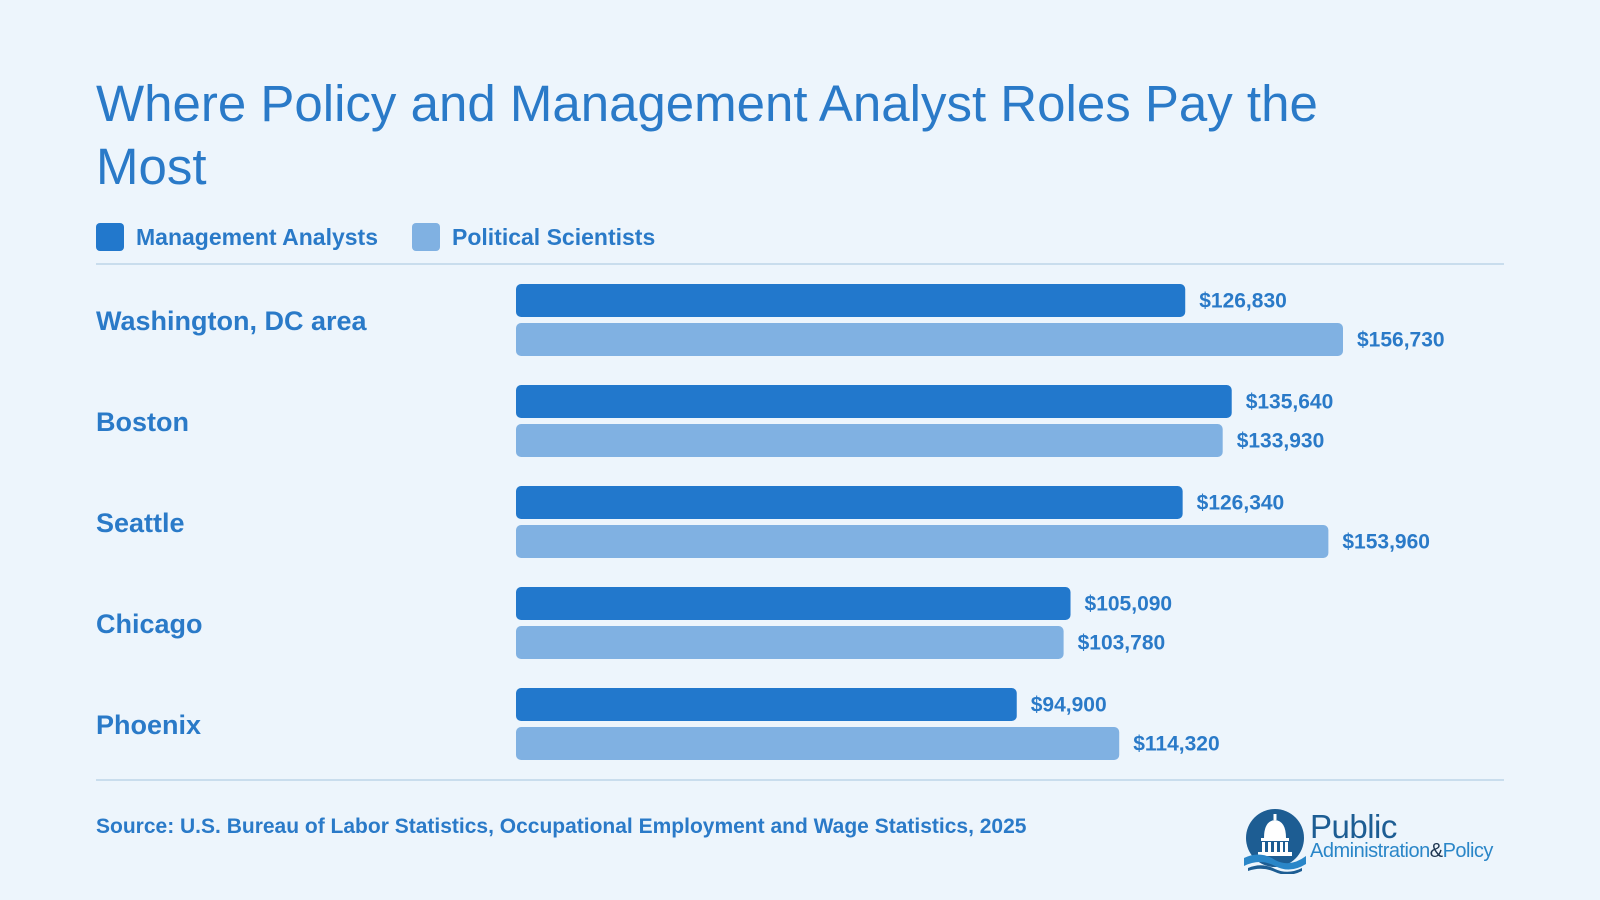 The width and height of the screenshot is (1600, 900). Describe the element at coordinates (849, 502) in the screenshot. I see `bar-management-analysts-seattle` at that location.